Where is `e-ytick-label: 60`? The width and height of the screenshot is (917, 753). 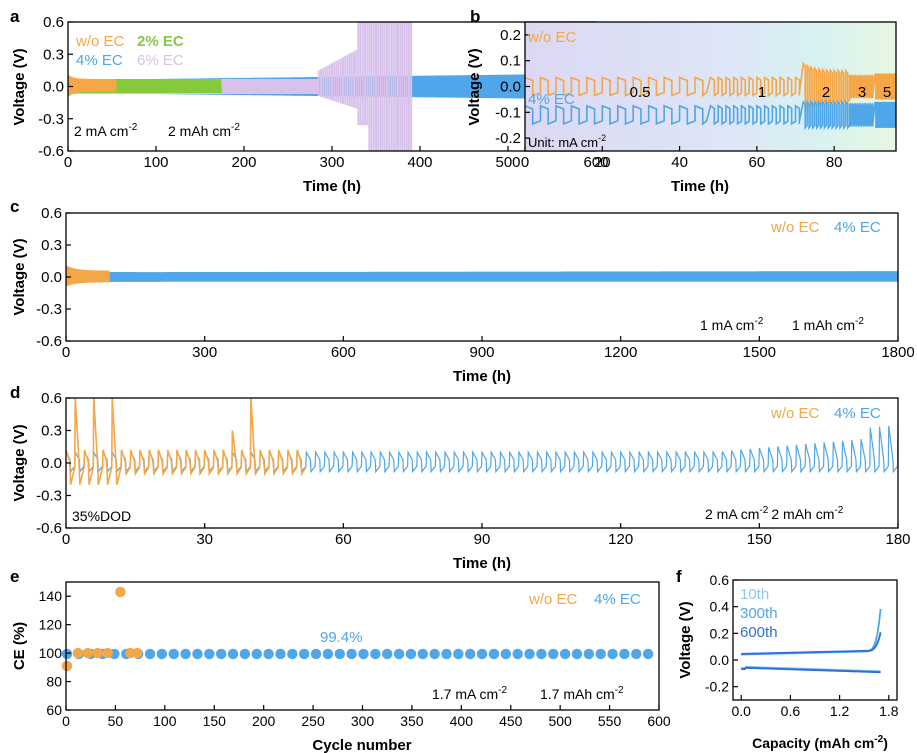 e-ytick-label: 60 is located at coordinates (54, 710).